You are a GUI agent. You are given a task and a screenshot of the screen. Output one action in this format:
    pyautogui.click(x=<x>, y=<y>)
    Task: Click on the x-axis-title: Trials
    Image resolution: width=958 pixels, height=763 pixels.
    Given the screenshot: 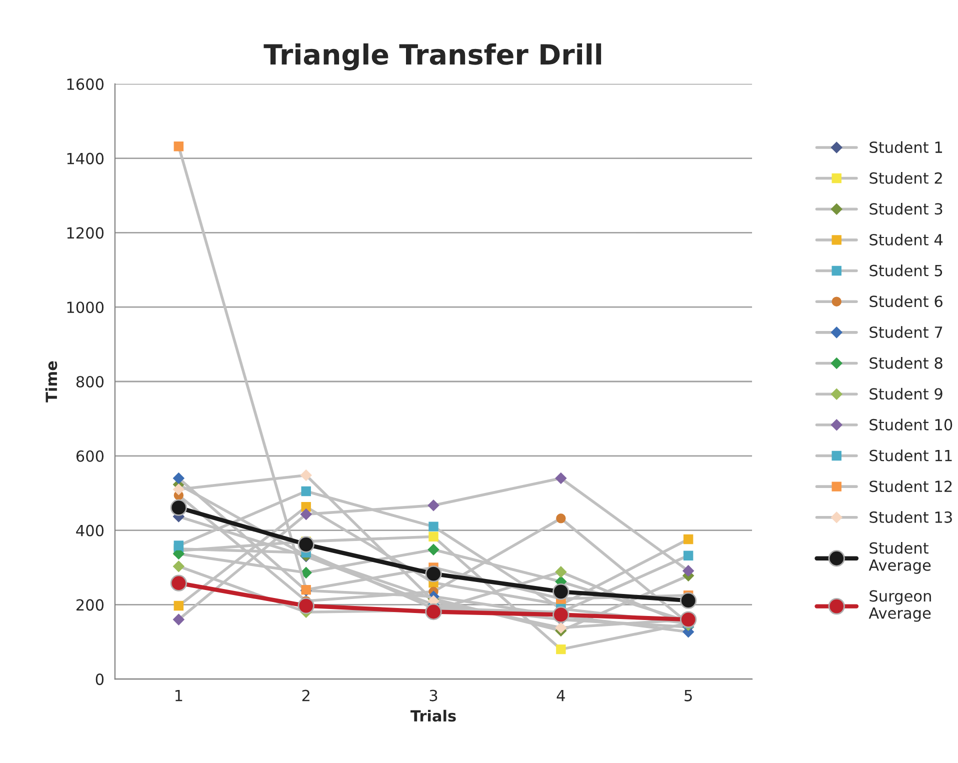 What is the action you would take?
    pyautogui.click(x=433, y=716)
    